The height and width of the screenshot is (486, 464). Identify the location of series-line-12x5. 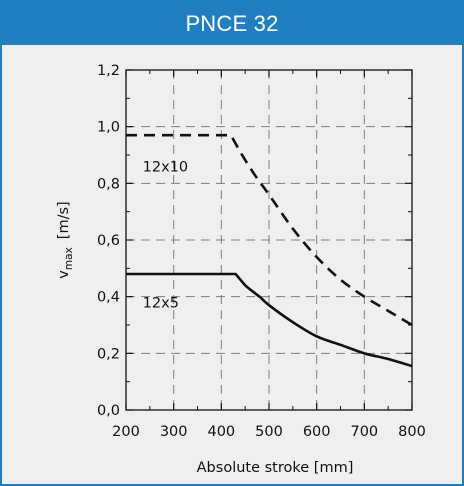
(269, 320).